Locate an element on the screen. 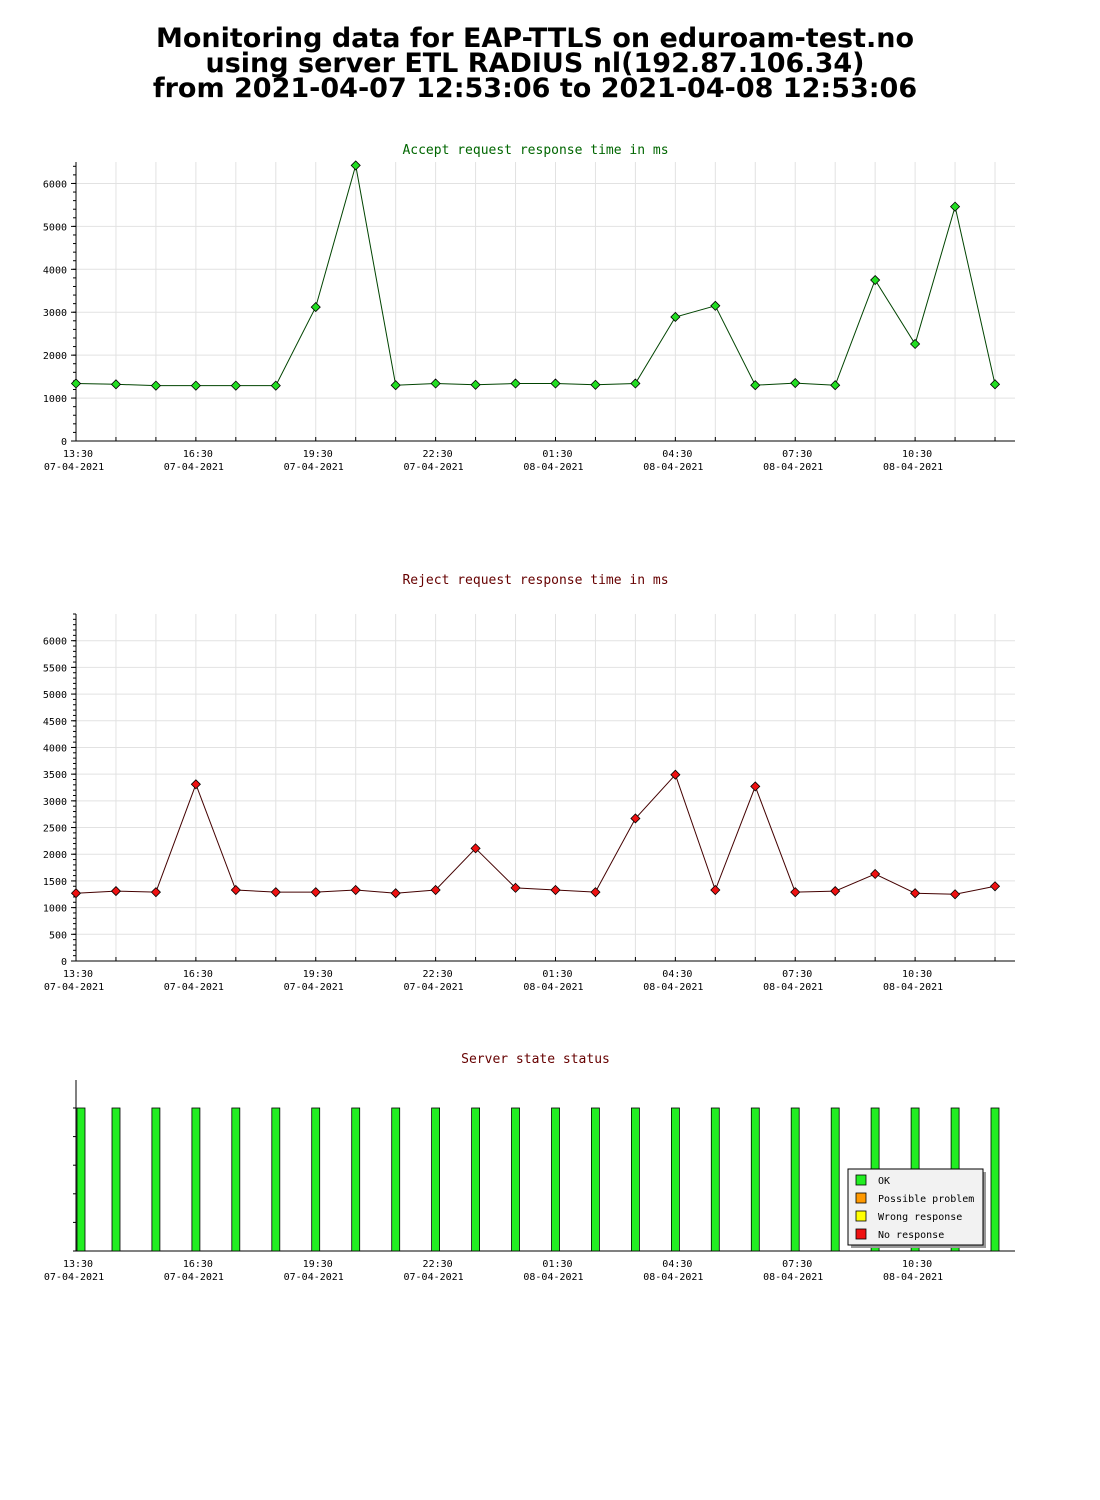 This screenshot has height=1500, width=1100. y-tick-label: 1000 is located at coordinates (55, 909).